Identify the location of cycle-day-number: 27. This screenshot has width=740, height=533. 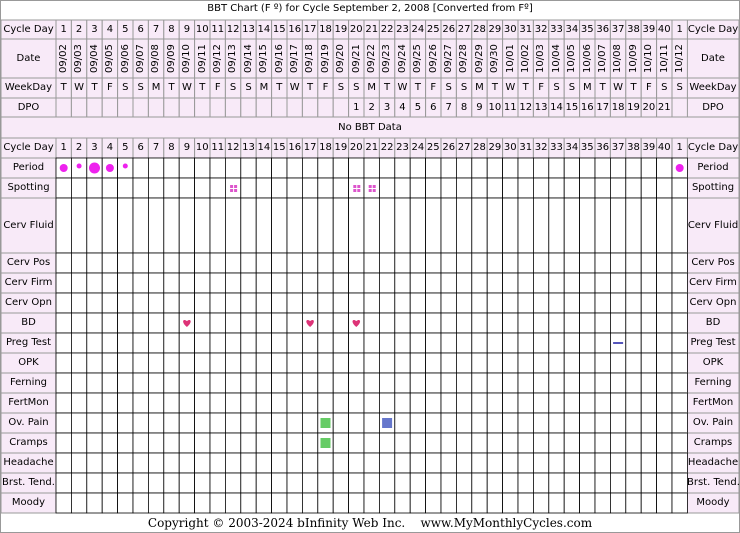
(464, 29).